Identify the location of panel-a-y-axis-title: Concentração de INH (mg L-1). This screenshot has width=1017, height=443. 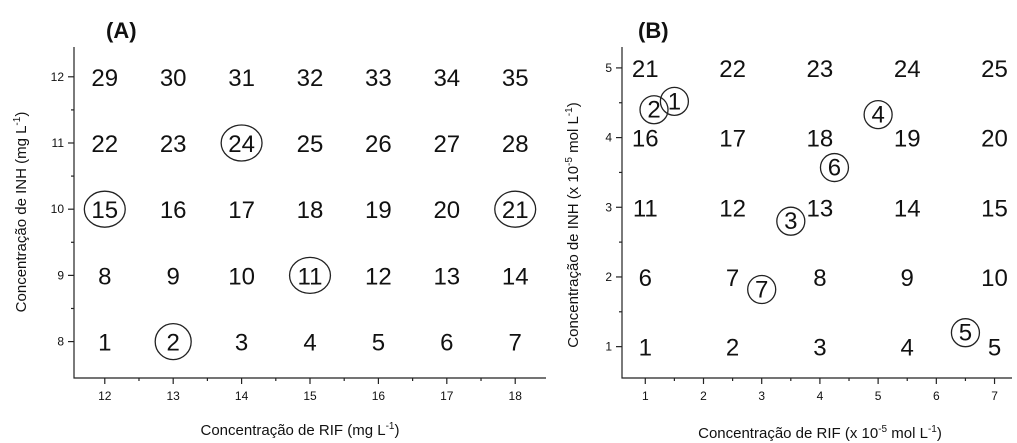
(21, 212).